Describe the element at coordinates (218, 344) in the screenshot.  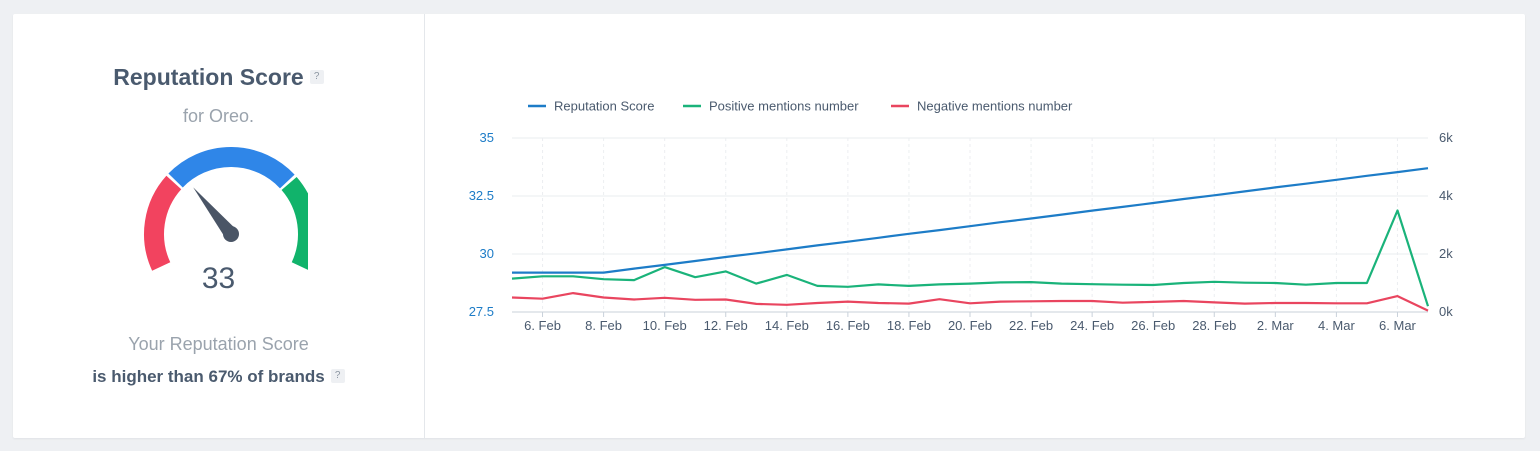
I see `score-caption: Your Reputation Score` at that location.